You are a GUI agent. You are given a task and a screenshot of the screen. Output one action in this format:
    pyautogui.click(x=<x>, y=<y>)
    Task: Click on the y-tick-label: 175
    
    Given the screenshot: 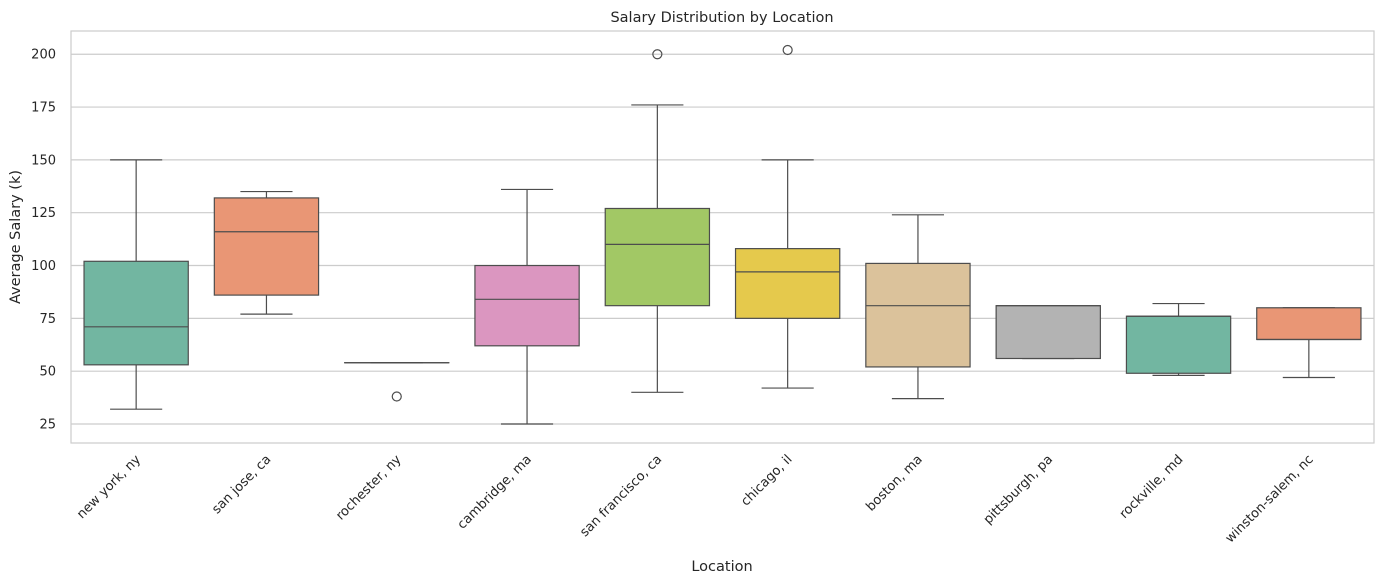 What is the action you would take?
    pyautogui.click(x=43, y=108)
    